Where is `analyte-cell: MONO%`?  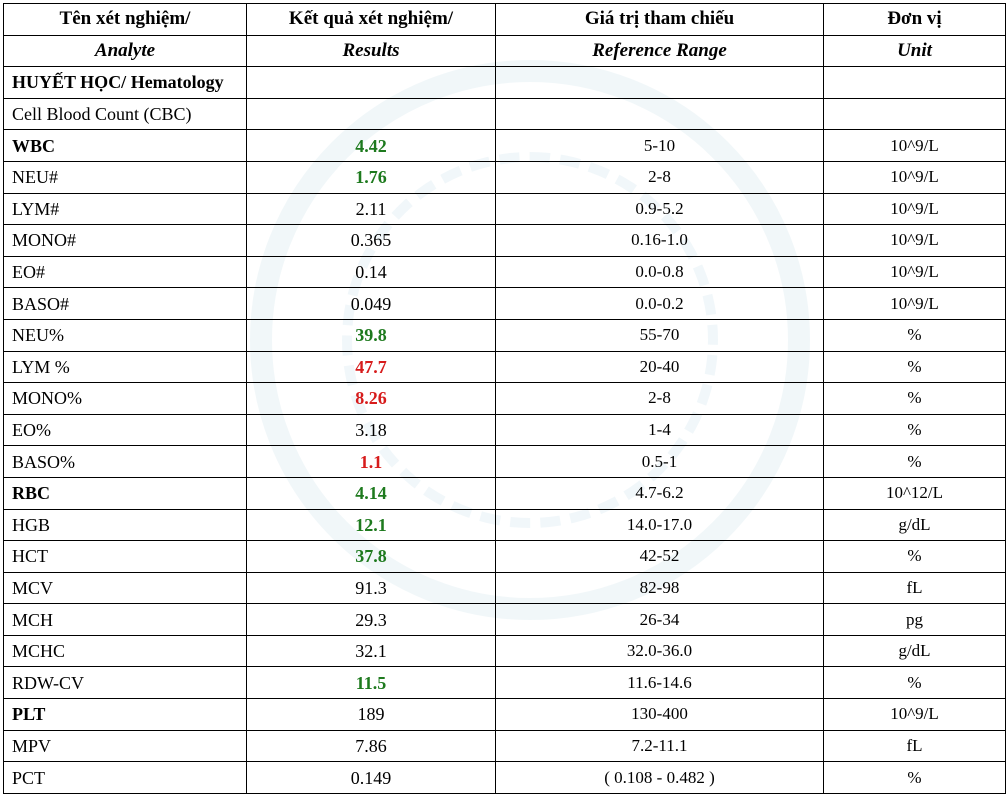 analyte-cell: MONO% is located at coordinates (125, 398).